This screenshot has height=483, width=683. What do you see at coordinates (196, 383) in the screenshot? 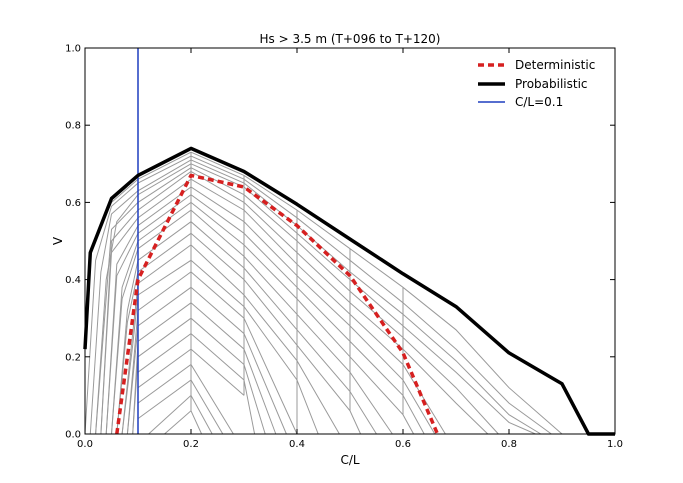
I see `ensemble-member-line` at bounding box center [196, 383].